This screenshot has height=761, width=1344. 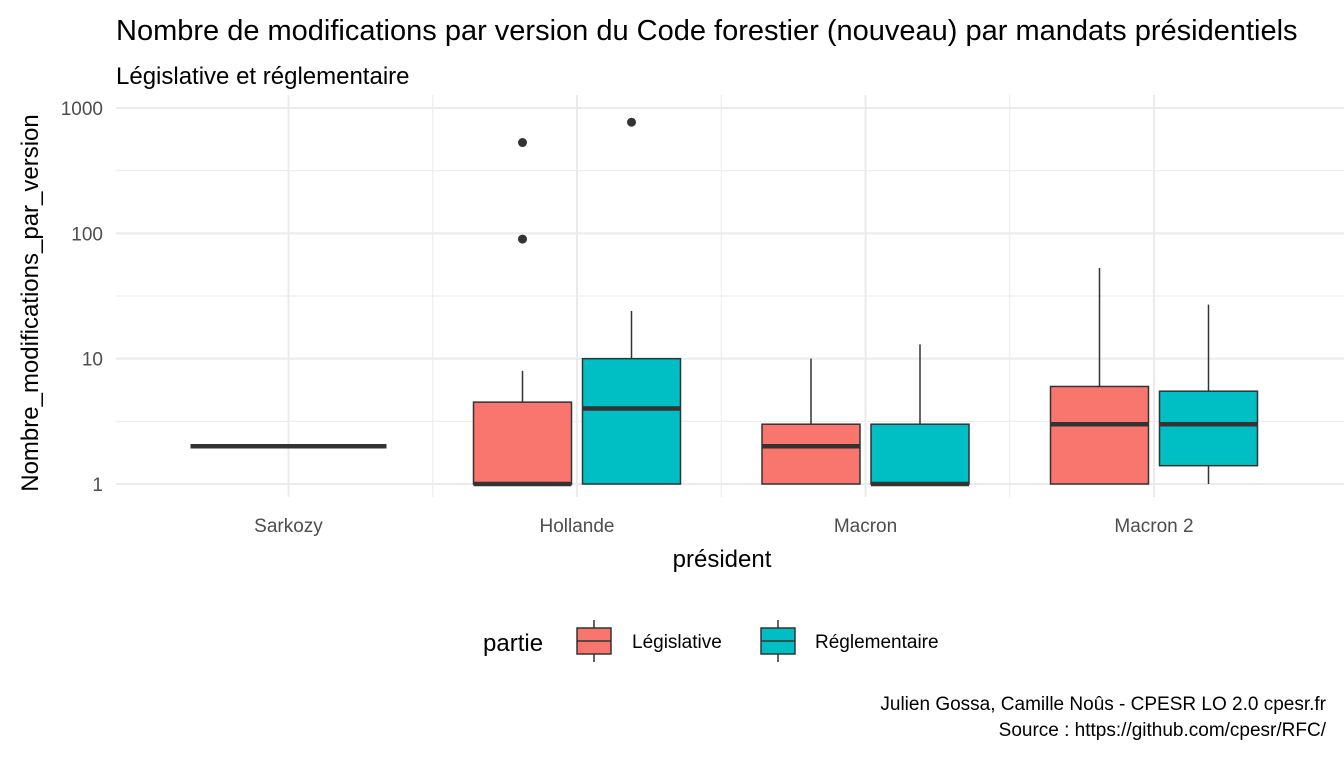 What do you see at coordinates (513, 643) in the screenshot?
I see `legend-title: partie` at bounding box center [513, 643].